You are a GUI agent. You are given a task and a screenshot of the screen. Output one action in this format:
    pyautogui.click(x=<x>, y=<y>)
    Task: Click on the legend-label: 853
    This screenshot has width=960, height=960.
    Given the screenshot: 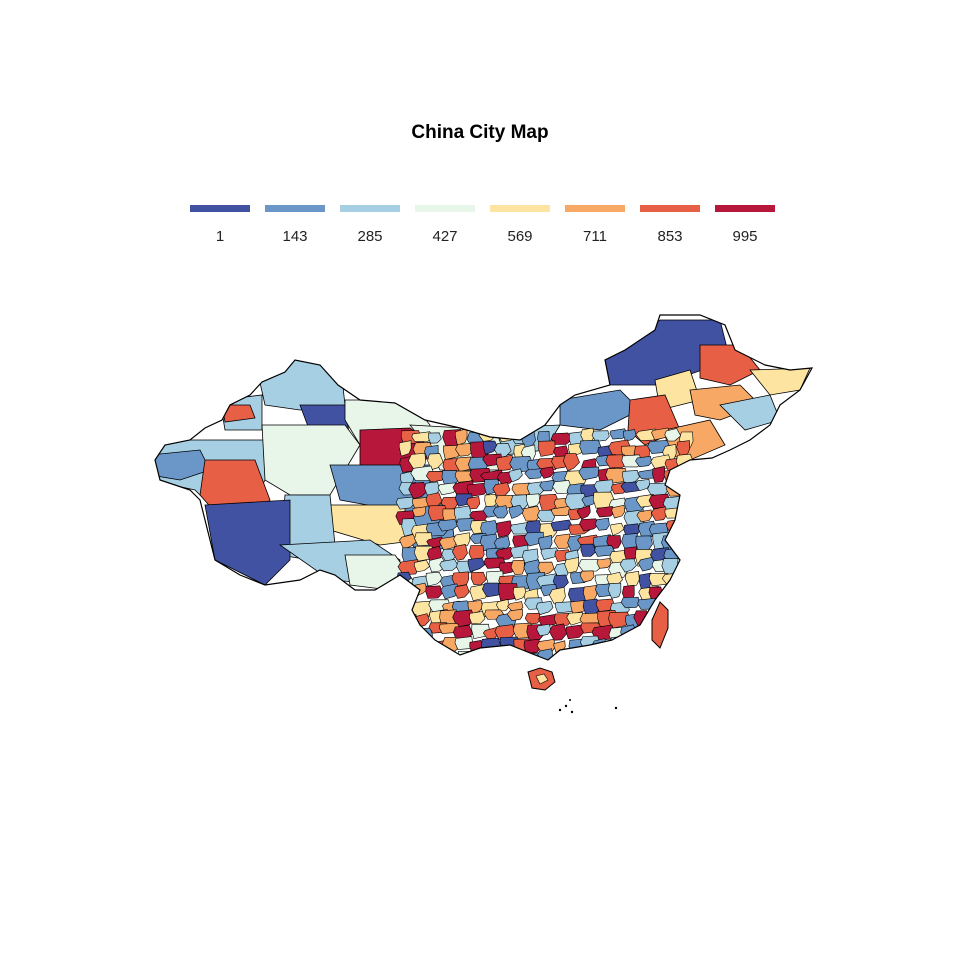 What is the action you would take?
    pyautogui.click(x=670, y=236)
    